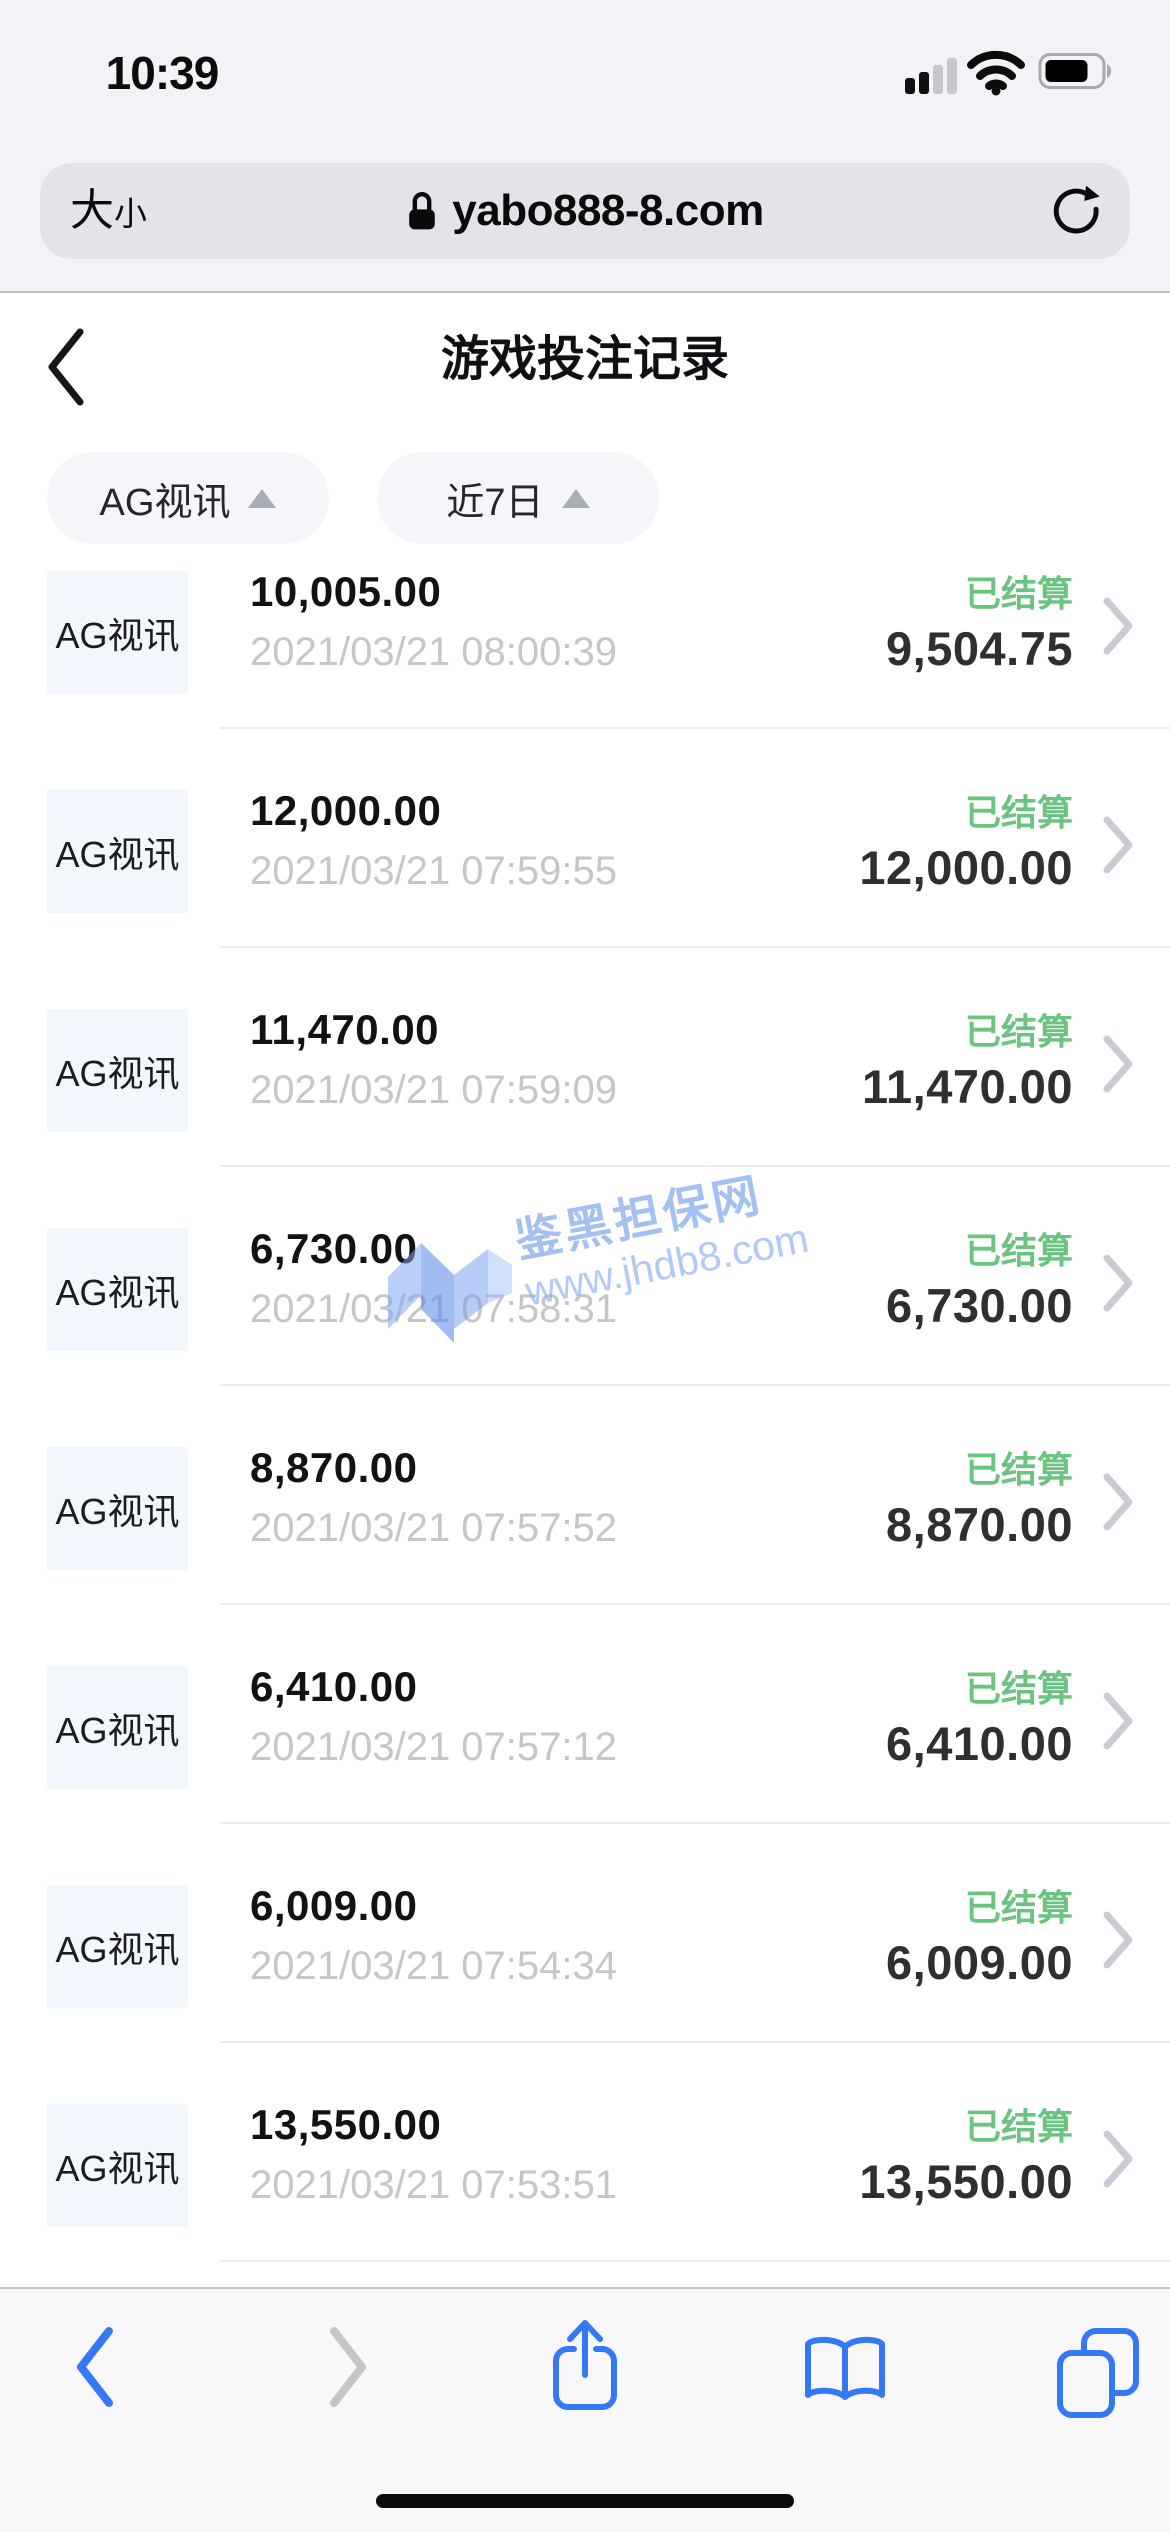  Describe the element at coordinates (334, 1467) in the screenshot. I see `bet-amount: 8,870.00` at that location.